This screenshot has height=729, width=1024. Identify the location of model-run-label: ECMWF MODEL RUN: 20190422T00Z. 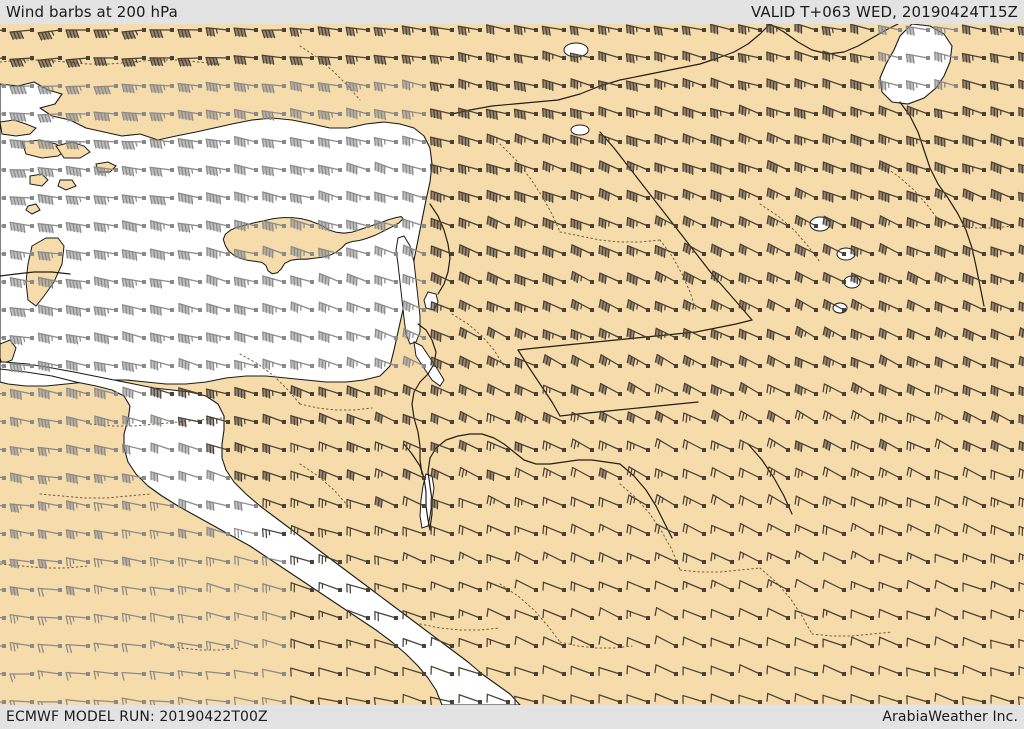
(137, 717).